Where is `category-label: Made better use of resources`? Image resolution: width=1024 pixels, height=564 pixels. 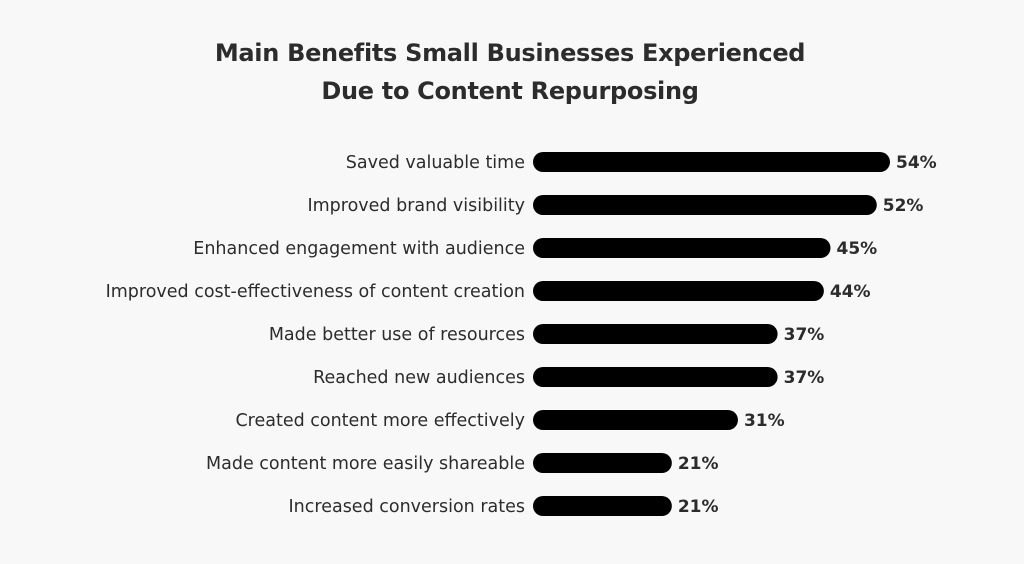 category-label: Made better use of resources is located at coordinates (397, 335).